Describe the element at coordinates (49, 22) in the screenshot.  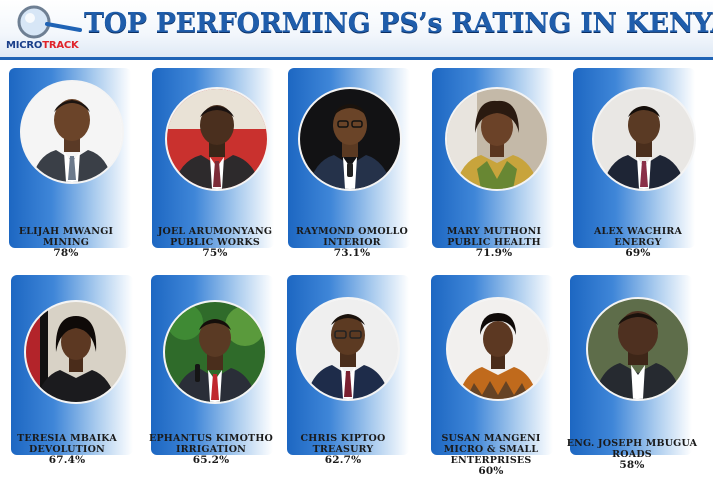
I see `magnifier-icon` at that location.